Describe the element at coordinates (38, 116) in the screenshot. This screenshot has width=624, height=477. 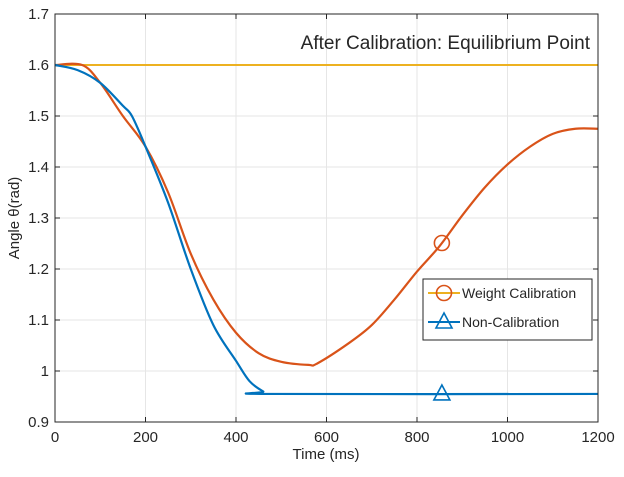
I see `y-tick-label: 1.5` at that location.